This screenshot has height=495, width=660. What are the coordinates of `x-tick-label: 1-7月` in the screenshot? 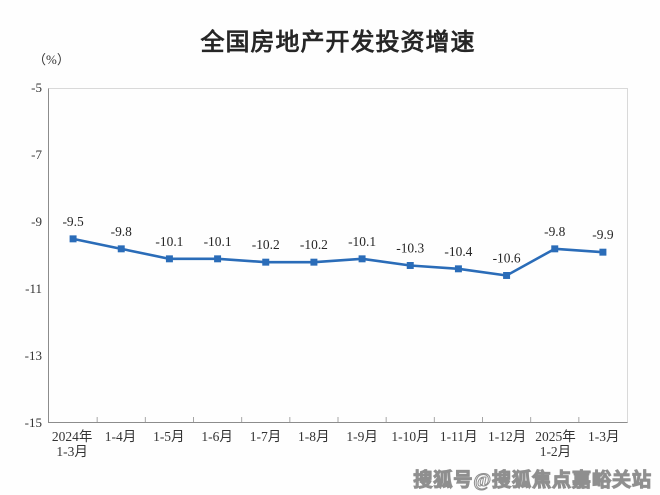 It's located at (265, 436).